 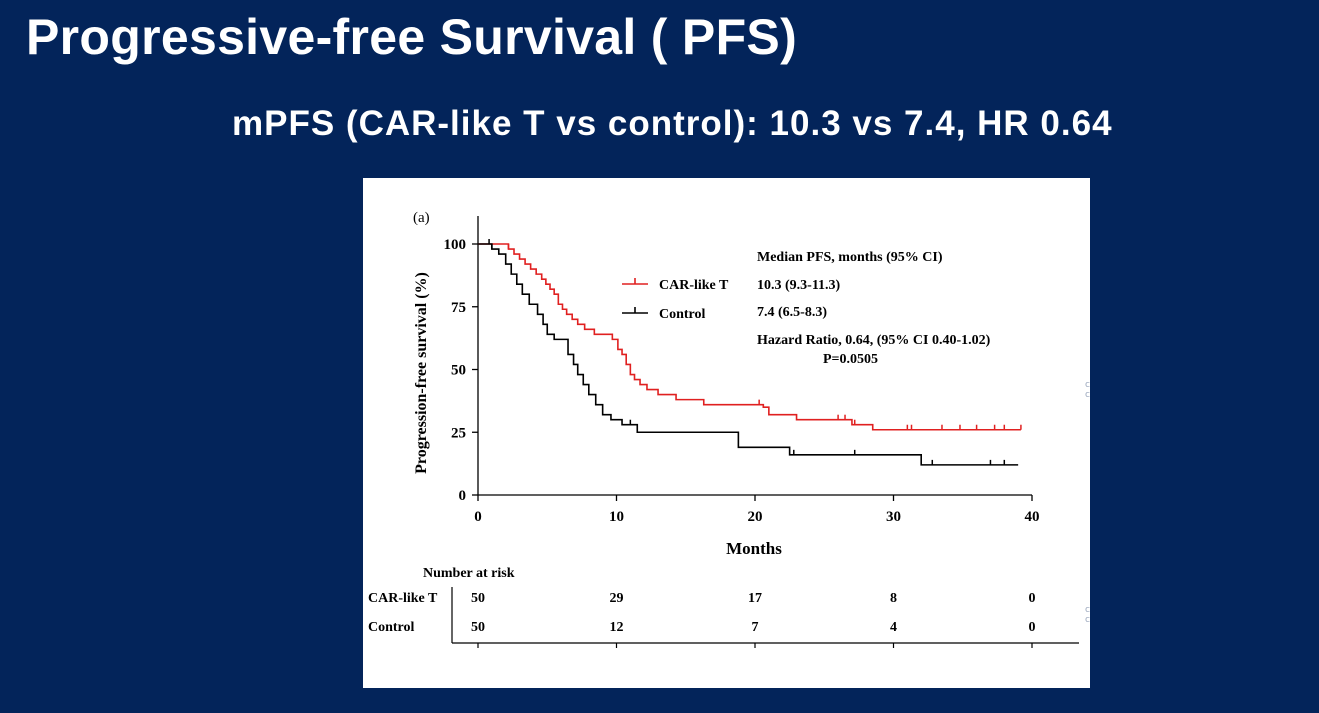 What do you see at coordinates (421, 373) in the screenshot?
I see `y-axis-label: Progression-free survival (%)` at bounding box center [421, 373].